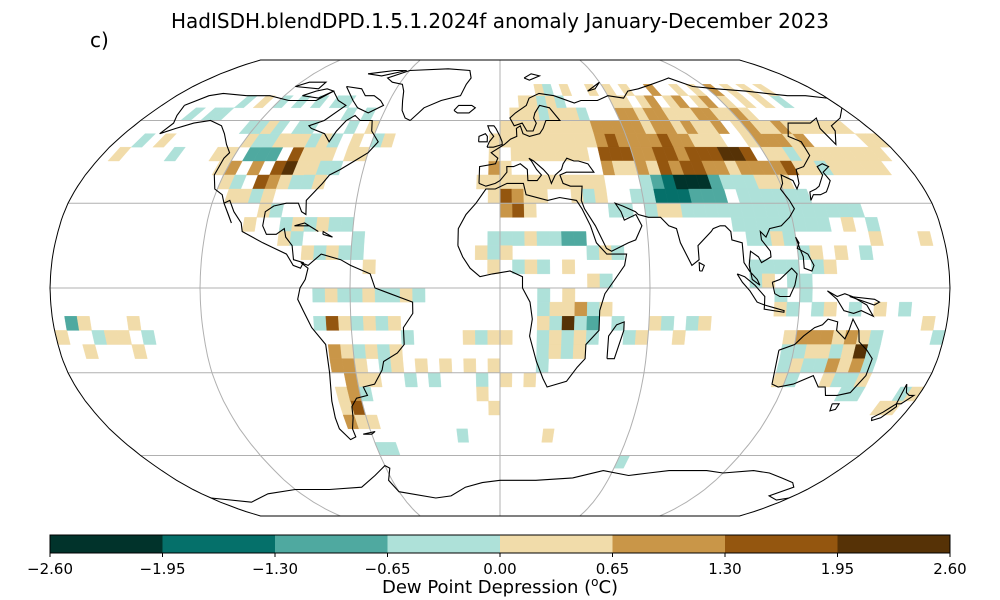  I want to click on colorbar-tick-label: 0.65, so click(612, 569).